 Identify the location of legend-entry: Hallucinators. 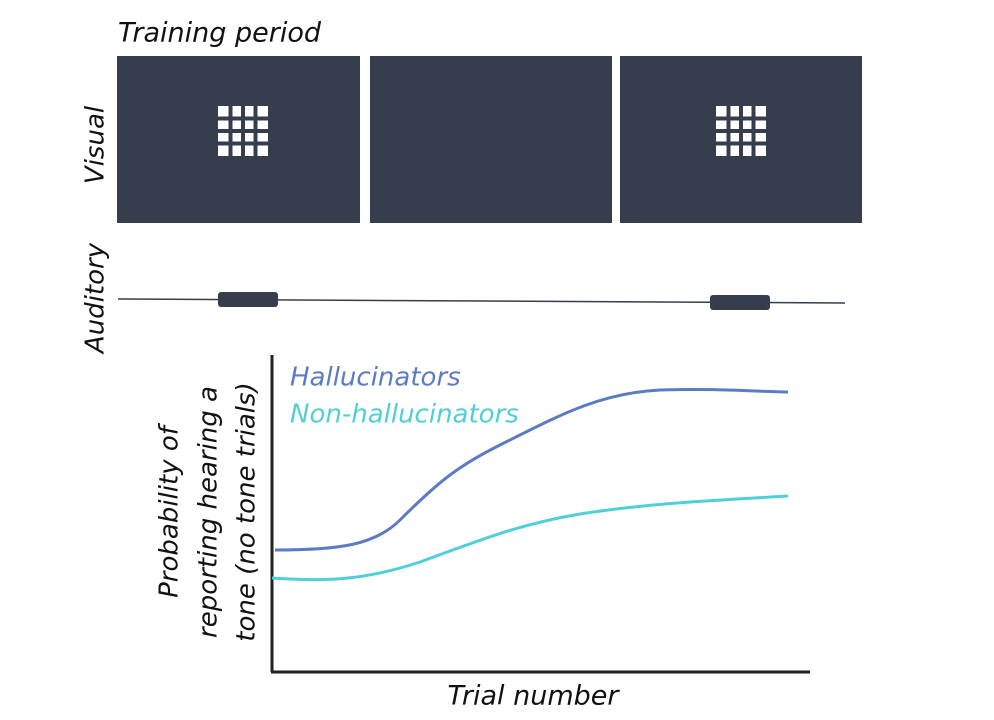
(375, 378).